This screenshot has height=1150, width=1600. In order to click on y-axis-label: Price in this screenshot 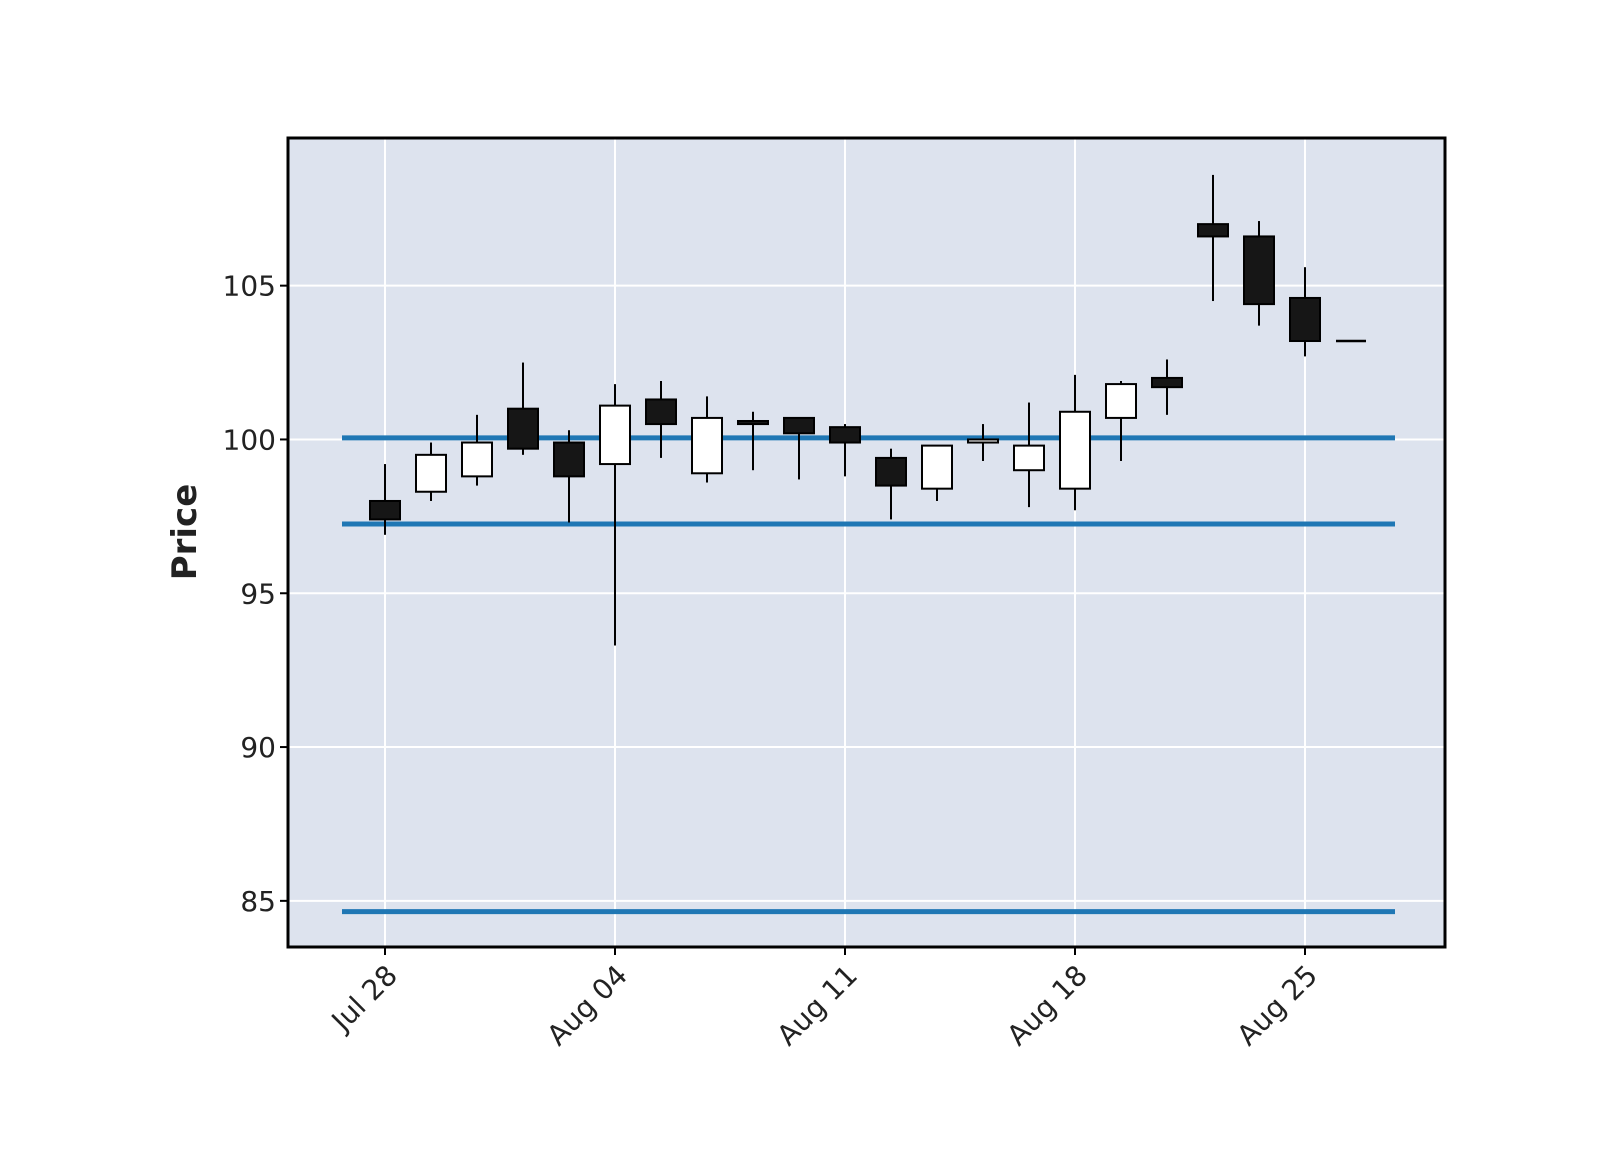, I will do `click(185, 532)`.